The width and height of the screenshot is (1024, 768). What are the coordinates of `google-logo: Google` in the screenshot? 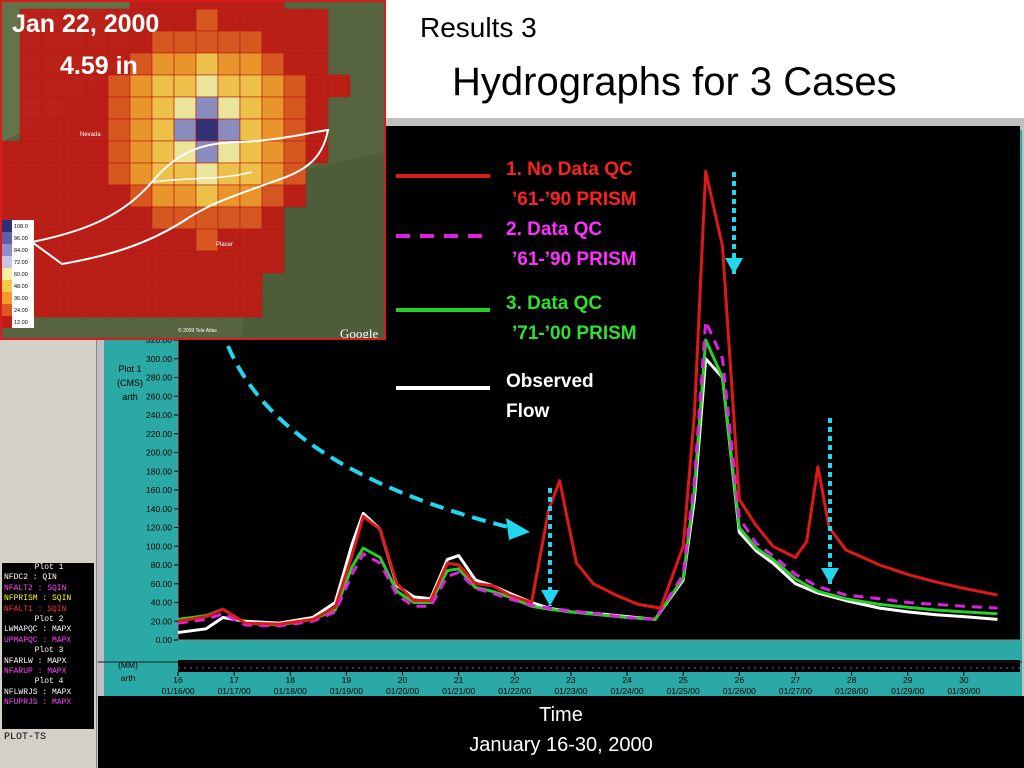 It's located at (359, 332).